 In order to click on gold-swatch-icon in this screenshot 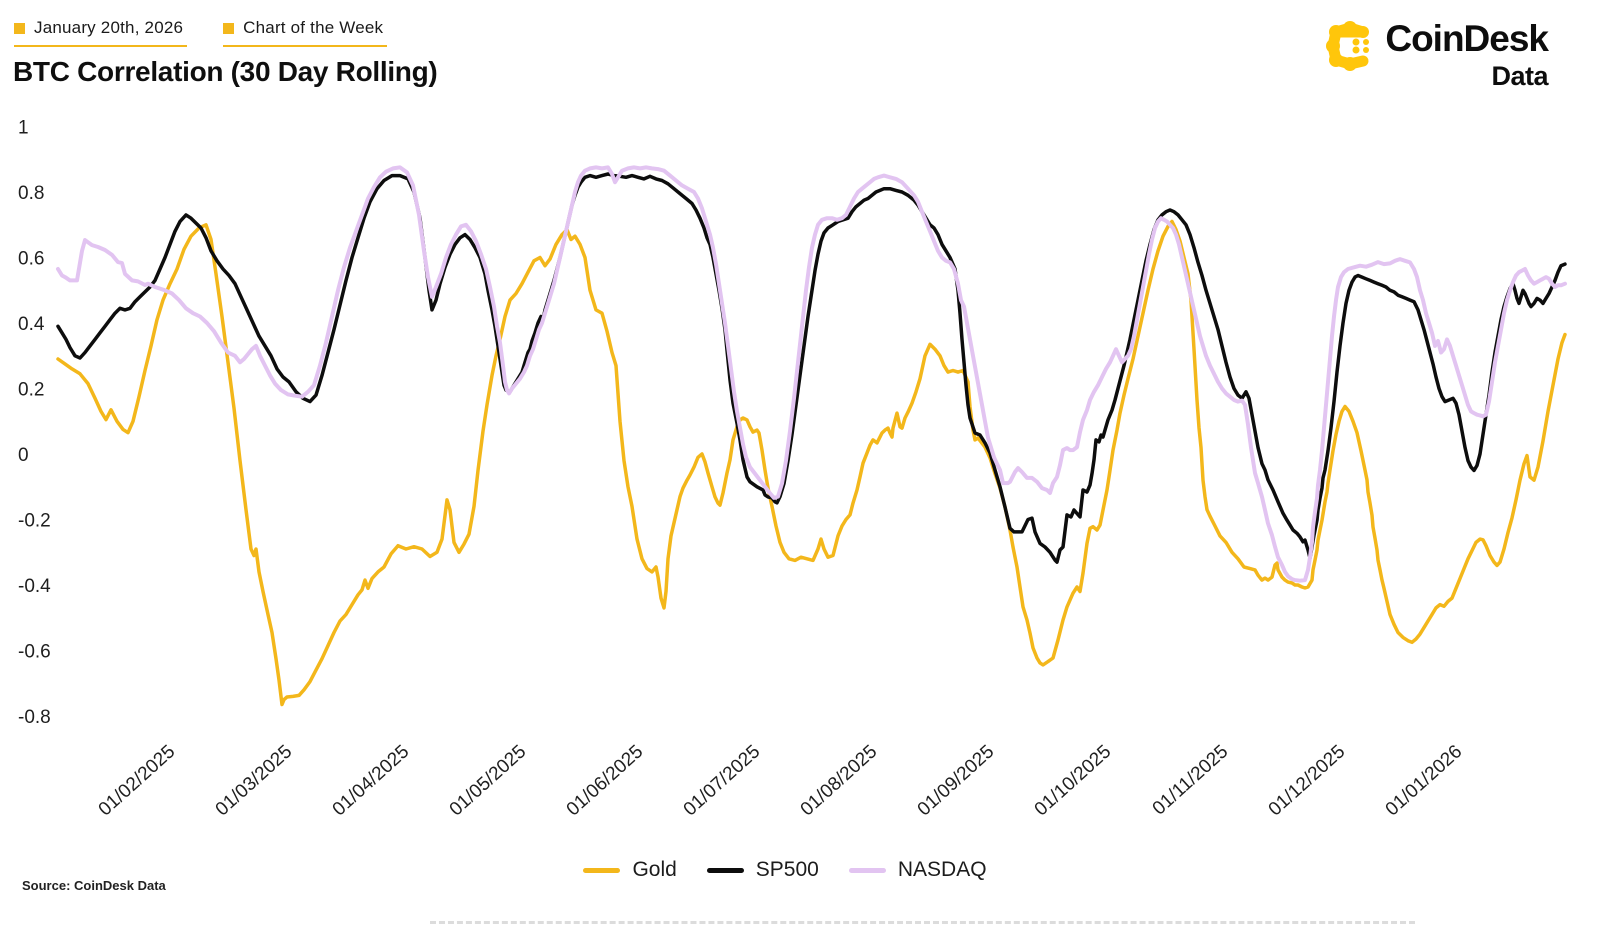, I will do `click(602, 870)`.